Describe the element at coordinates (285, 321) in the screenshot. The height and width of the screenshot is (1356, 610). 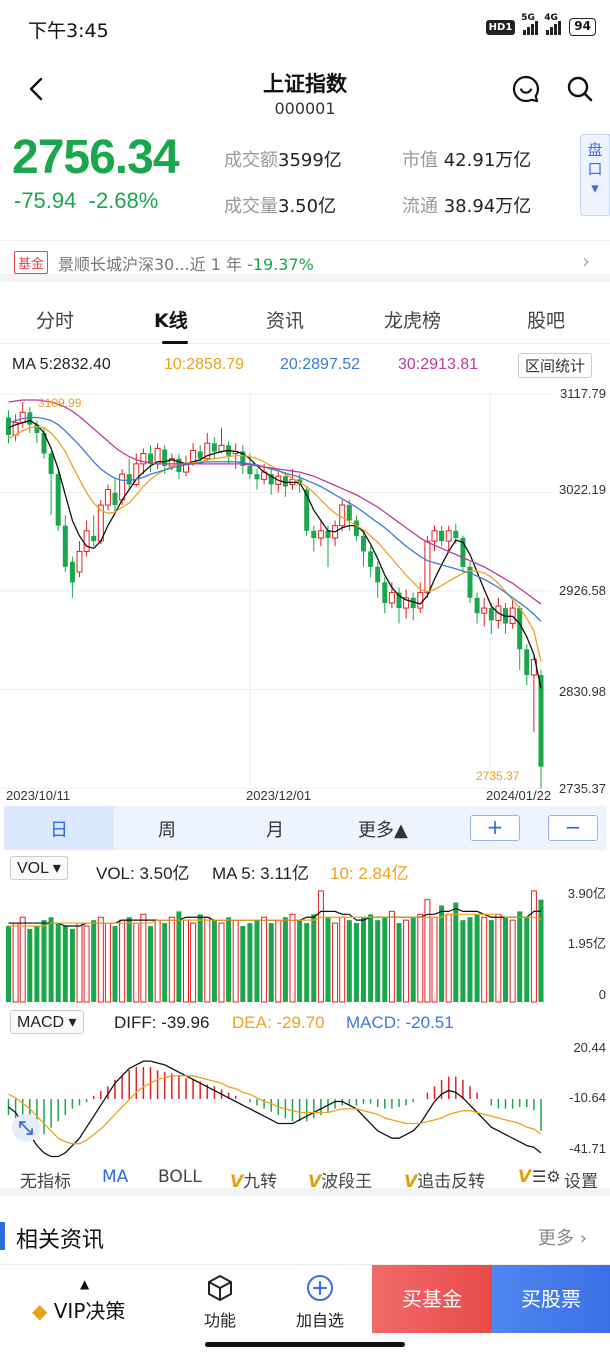
I see `tab-news: 资讯` at that location.